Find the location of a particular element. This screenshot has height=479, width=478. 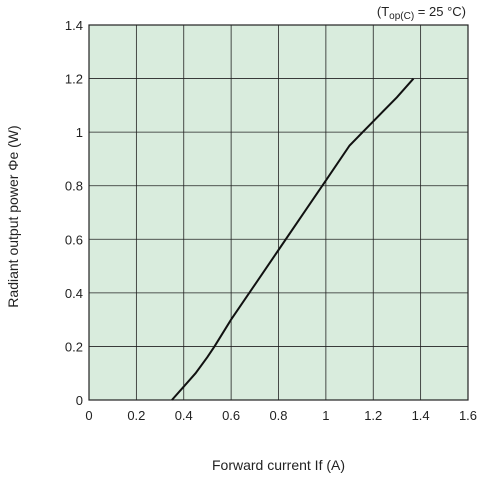

y-tick-label: 1.2 is located at coordinates (74, 79).